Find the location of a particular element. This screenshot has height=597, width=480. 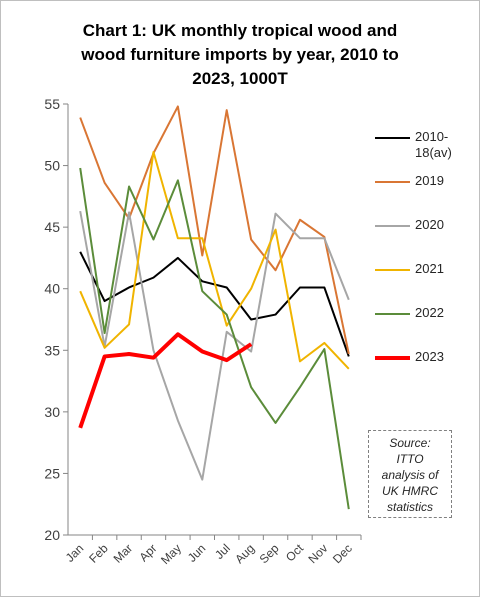

x-tick-label: Oct is located at coordinates (295, 553).